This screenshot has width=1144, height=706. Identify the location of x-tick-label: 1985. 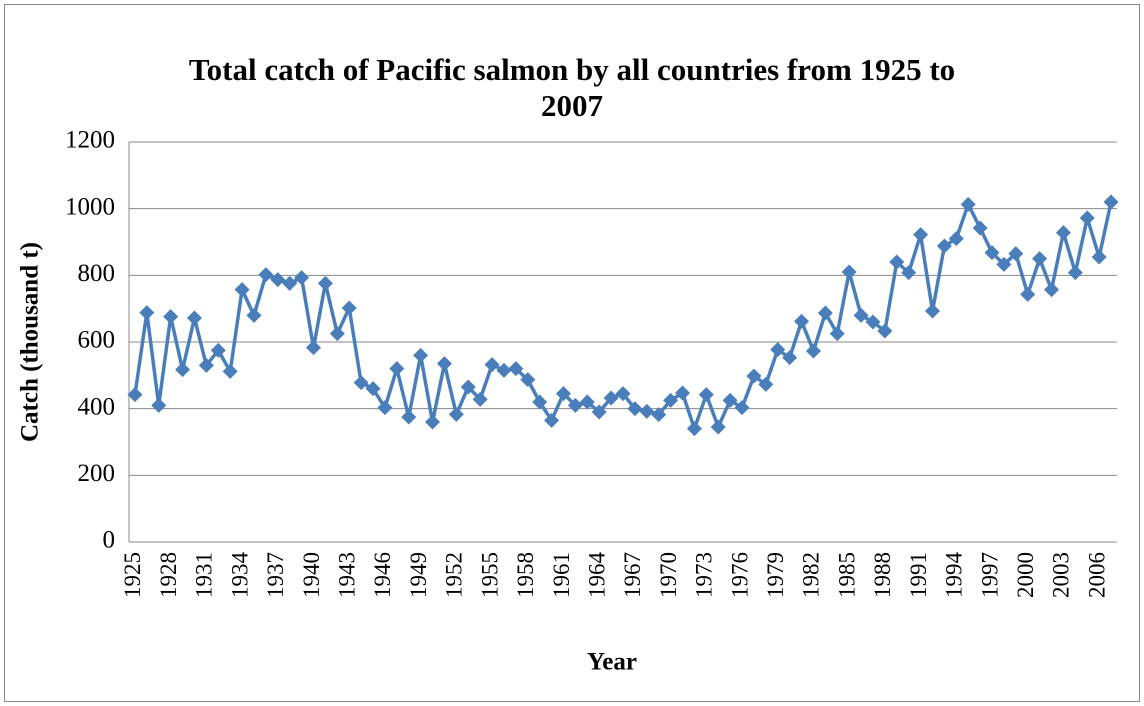
(846, 575).